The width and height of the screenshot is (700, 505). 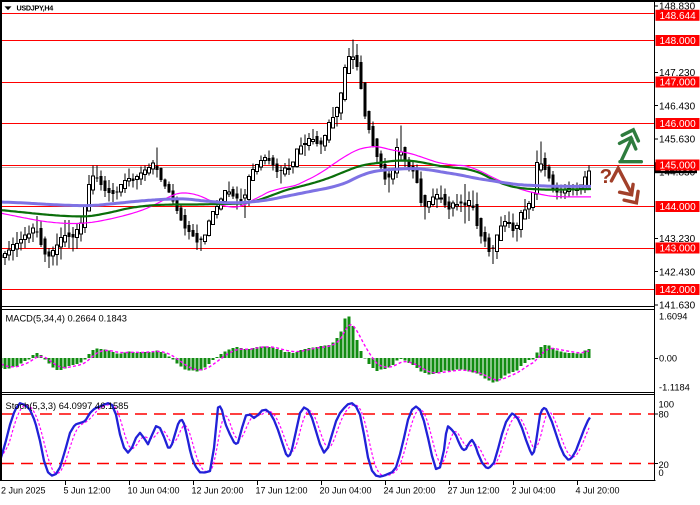 What do you see at coordinates (677, 239) in the screenshot?
I see `svg-text: 143.230` at bounding box center [677, 239].